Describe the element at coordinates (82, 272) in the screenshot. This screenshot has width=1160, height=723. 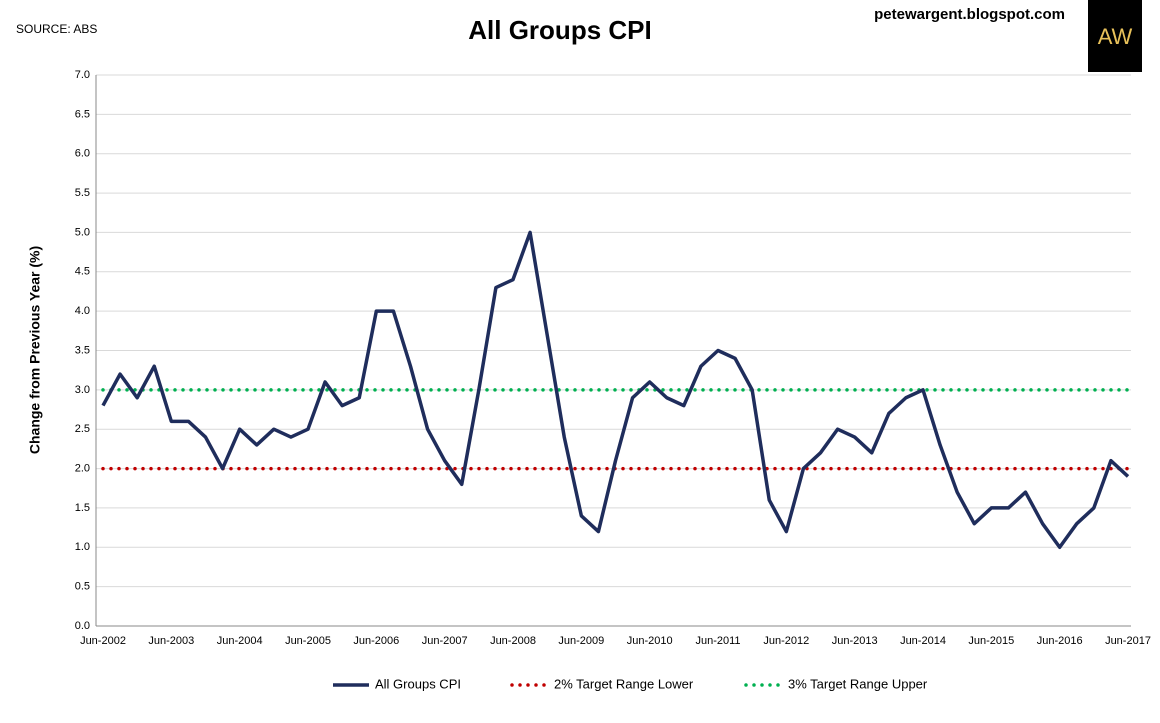
I see `y-tick-label: 4.5` at that location.